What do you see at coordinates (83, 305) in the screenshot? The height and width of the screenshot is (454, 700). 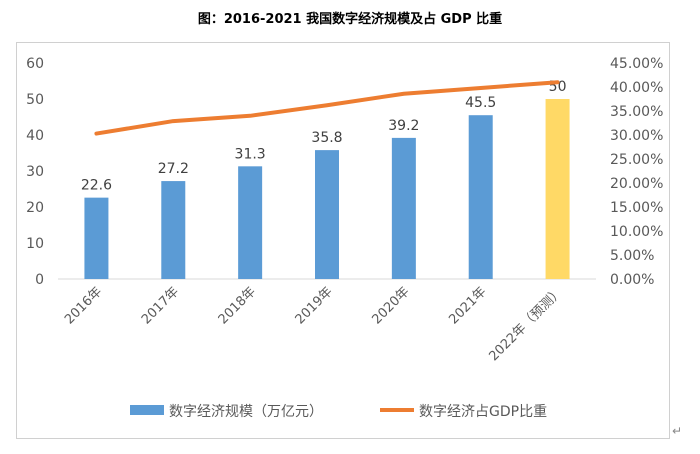 I see `x-axis-label: 2016年` at bounding box center [83, 305].